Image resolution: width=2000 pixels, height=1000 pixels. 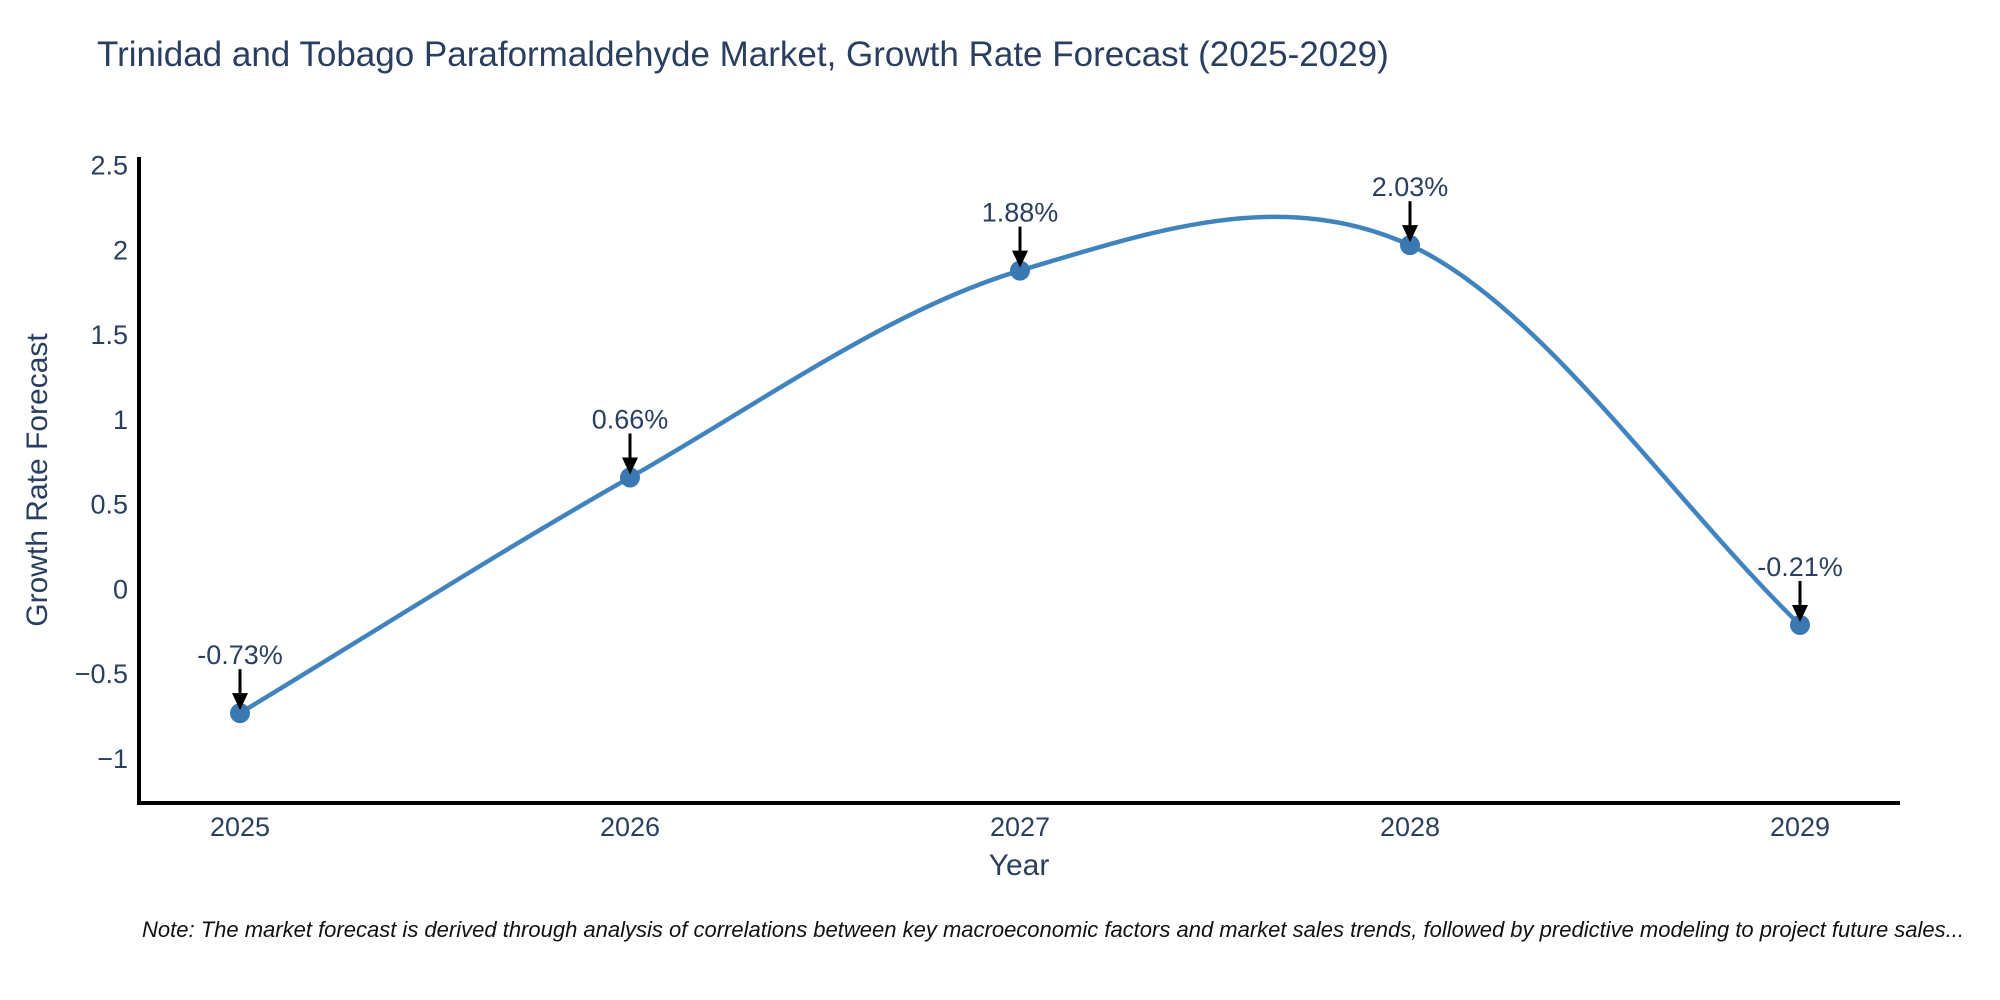 What do you see at coordinates (120, 420) in the screenshot?
I see `y-tick-label: 1` at bounding box center [120, 420].